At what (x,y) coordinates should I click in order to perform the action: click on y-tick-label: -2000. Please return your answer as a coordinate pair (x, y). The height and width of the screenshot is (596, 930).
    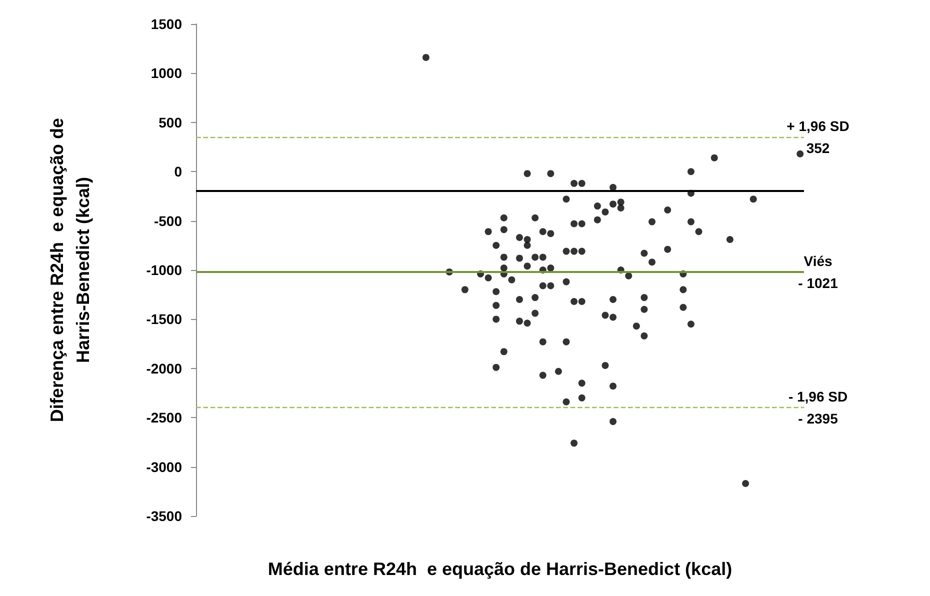
    Looking at the image, I should click on (164, 368).